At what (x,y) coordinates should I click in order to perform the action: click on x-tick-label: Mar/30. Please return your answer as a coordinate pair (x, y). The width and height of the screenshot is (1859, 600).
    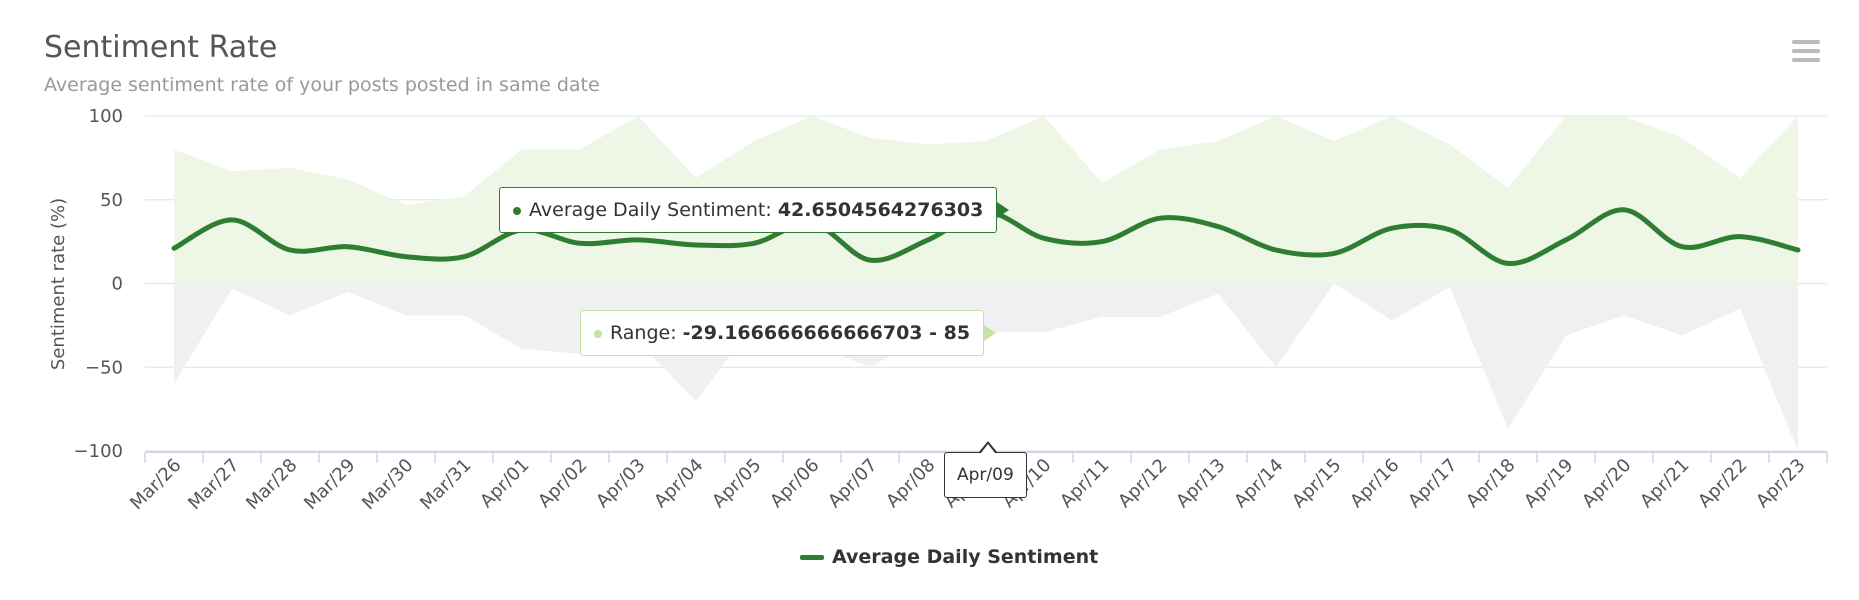
    Looking at the image, I should click on (387, 484).